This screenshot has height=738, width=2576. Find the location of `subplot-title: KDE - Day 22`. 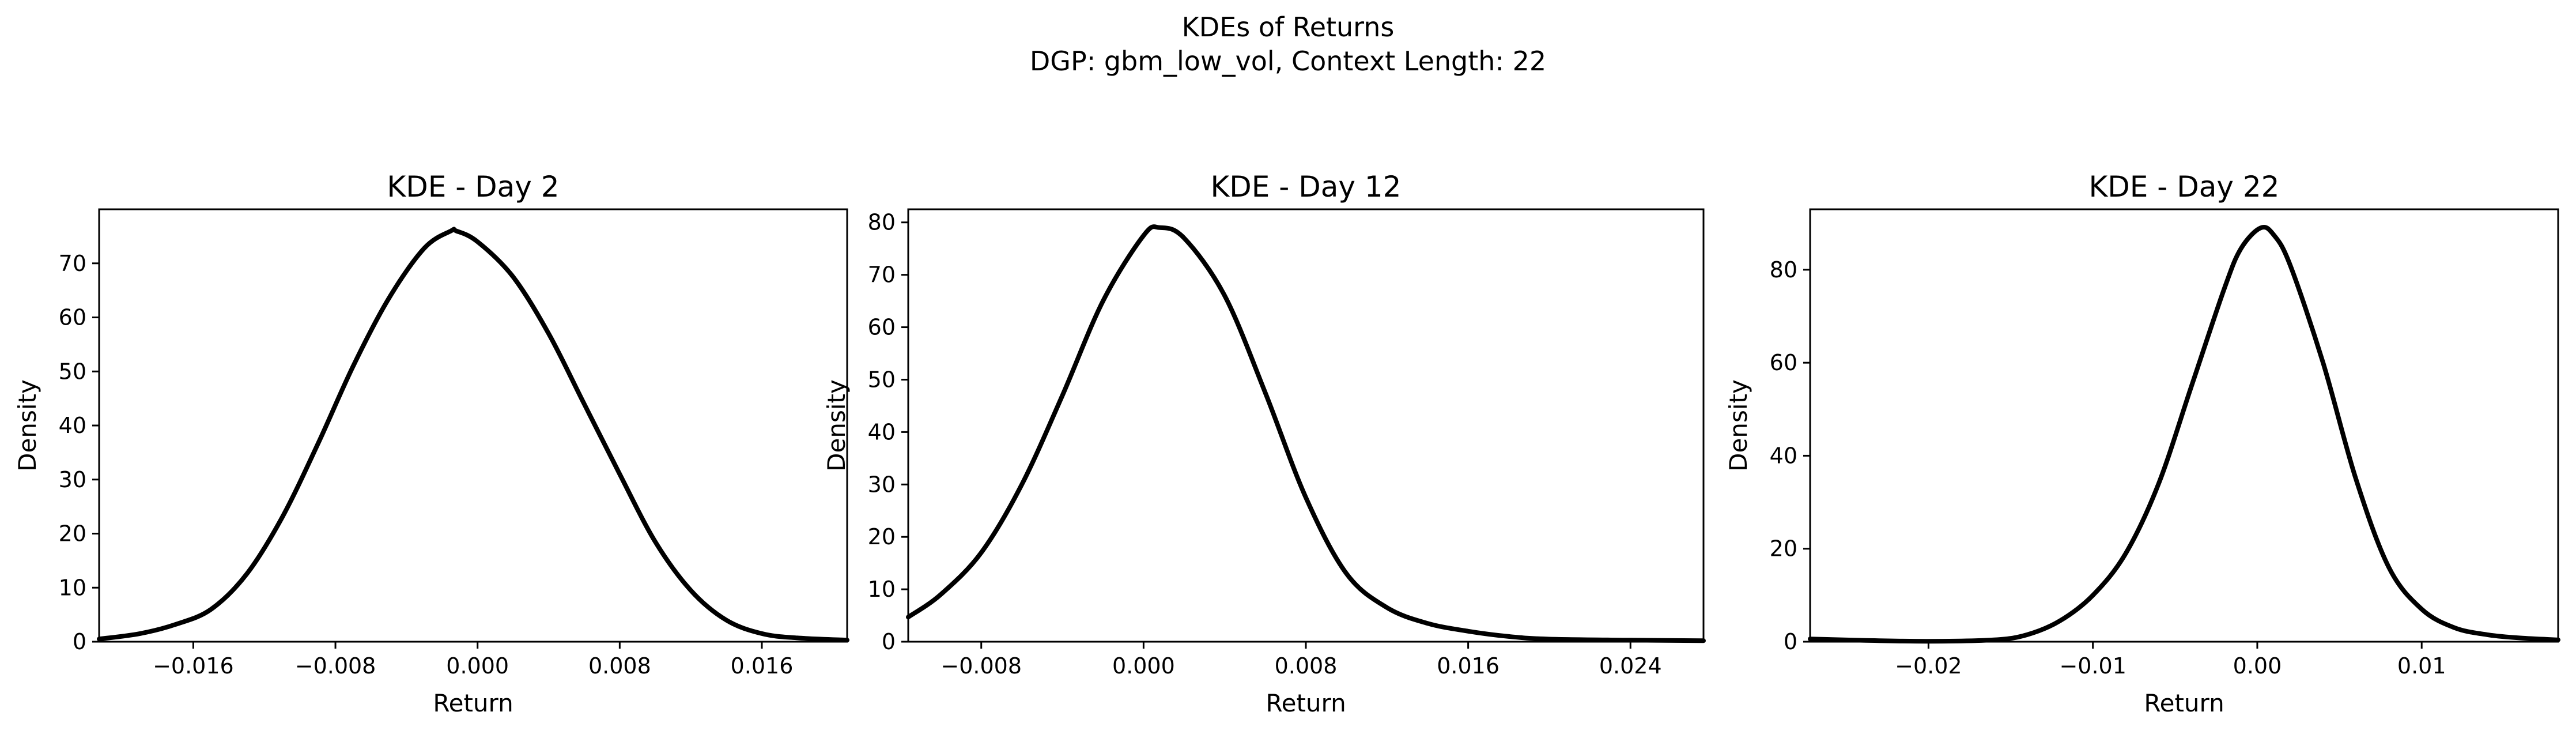

subplot-title: KDE - Day 22 is located at coordinates (2184, 187).